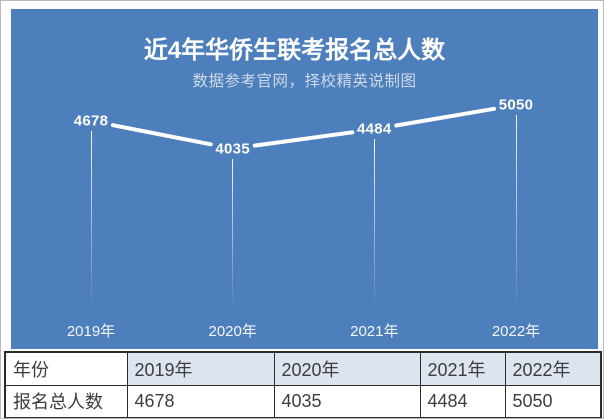 This screenshot has height=419, width=604. I want to click on data-label: 4484, so click(374, 129).